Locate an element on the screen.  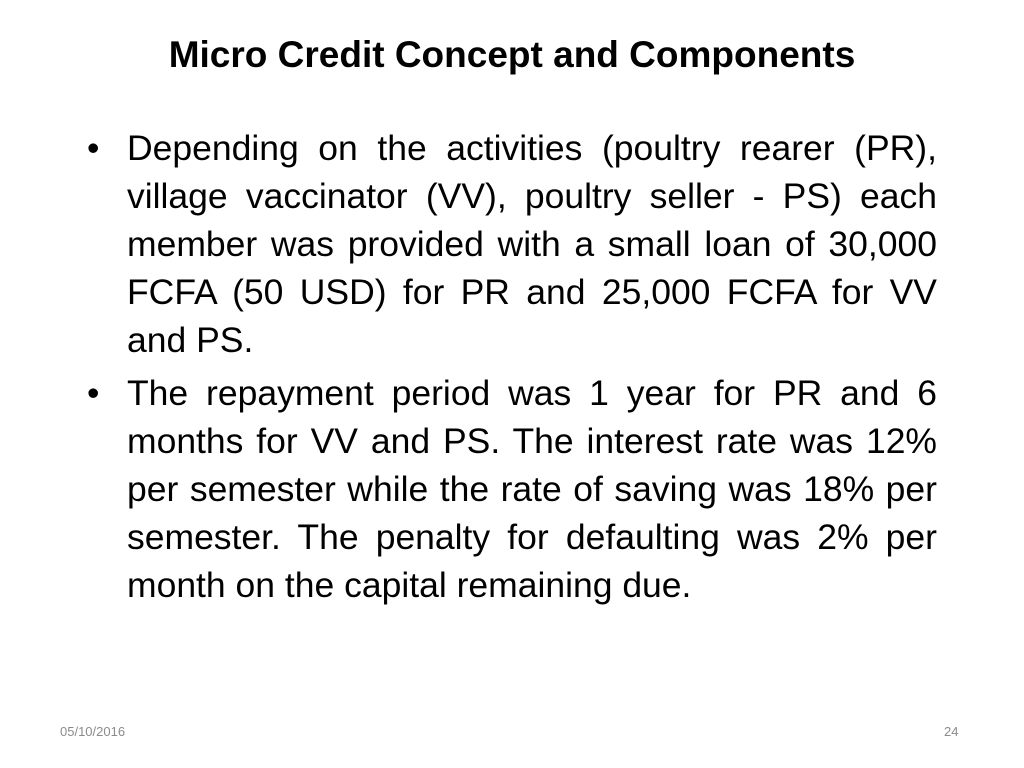
slide-title: Micro Credit Concept and Components is located at coordinates (512, 54).